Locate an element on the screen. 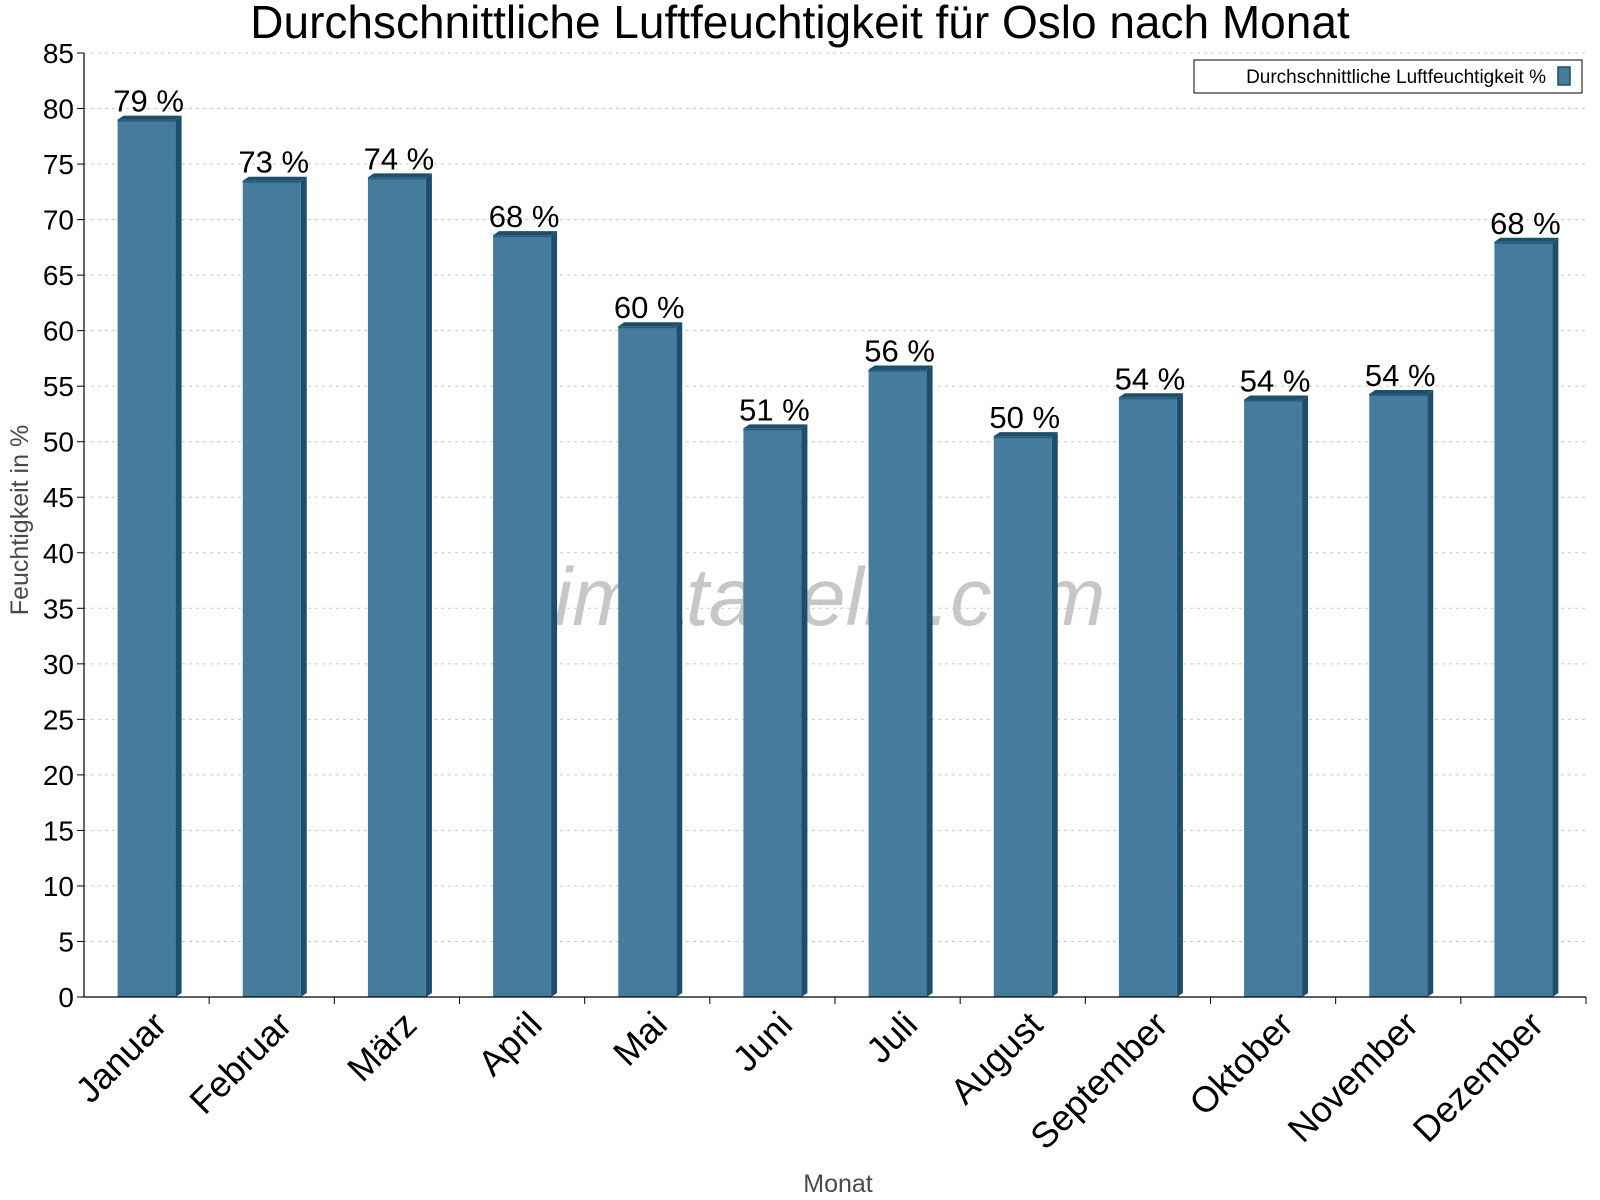 This screenshot has width=1600, height=1200. bar-september is located at coordinates (1150, 695).